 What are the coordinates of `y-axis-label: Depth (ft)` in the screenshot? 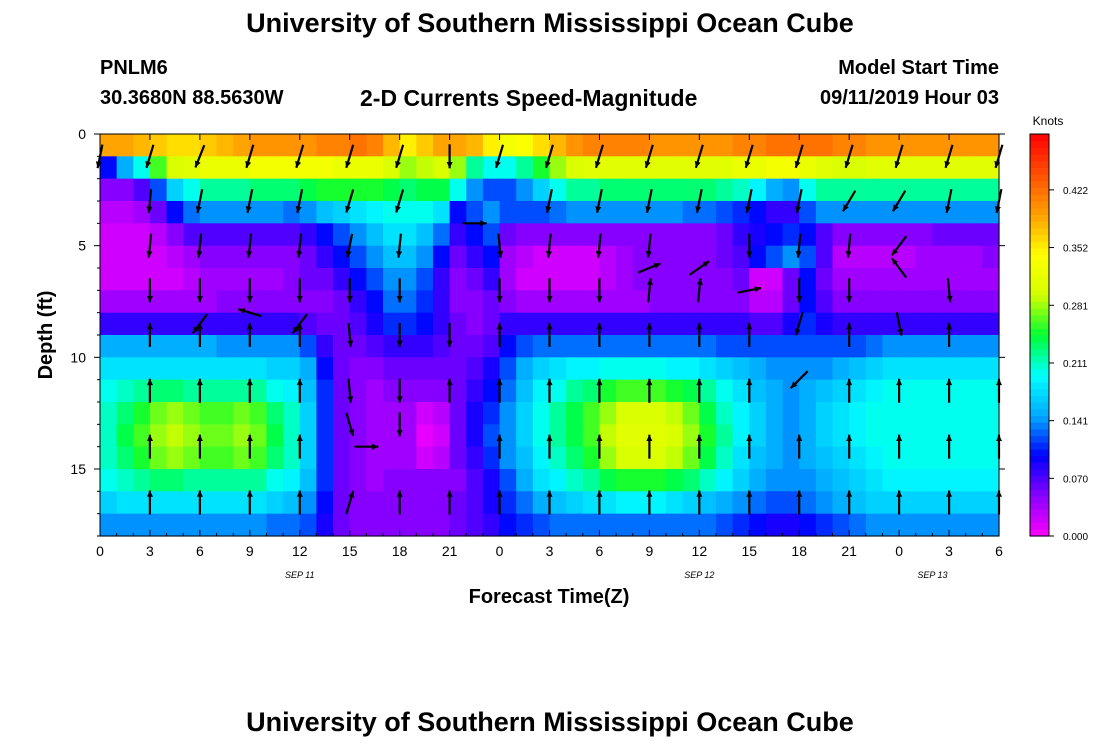 It's located at (46, 335).